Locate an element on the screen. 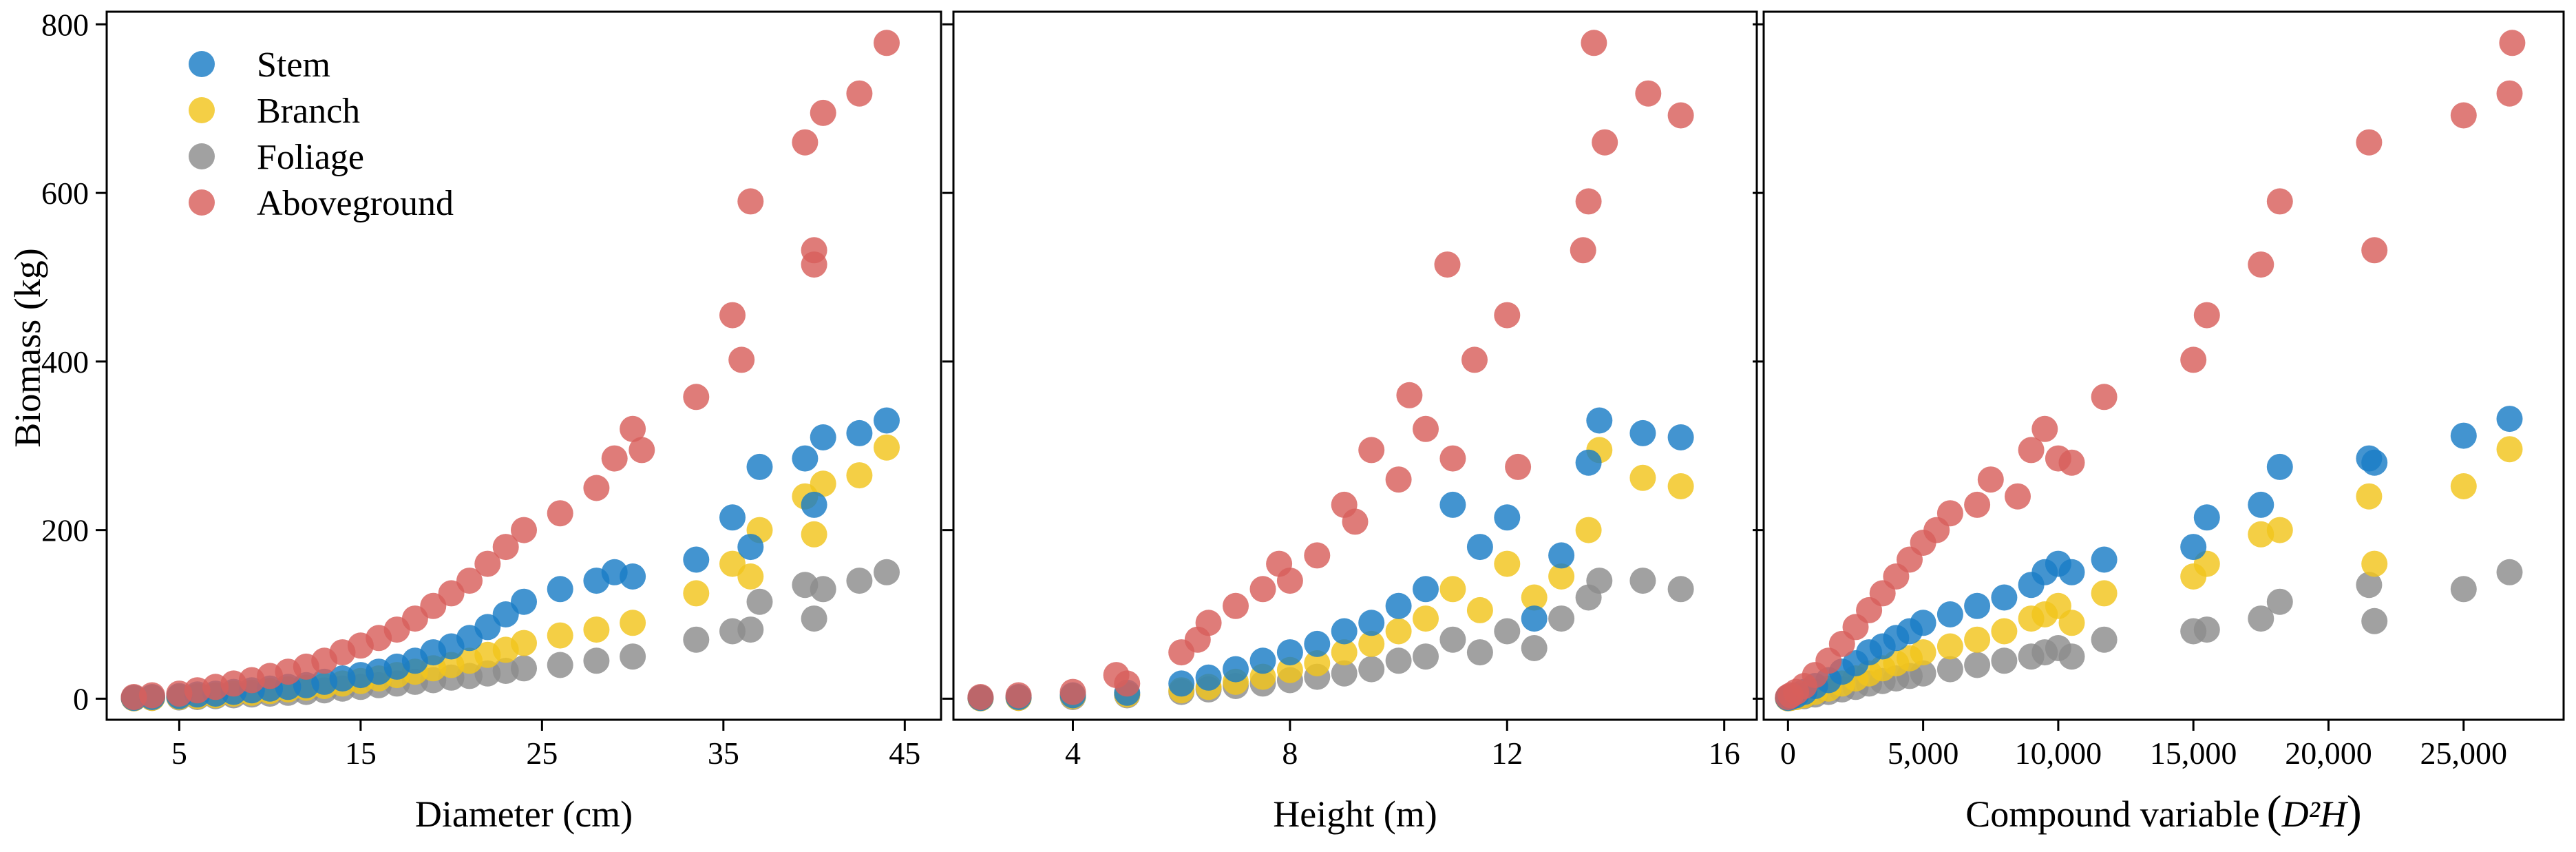  legend-marker-branch is located at coordinates (202, 110).